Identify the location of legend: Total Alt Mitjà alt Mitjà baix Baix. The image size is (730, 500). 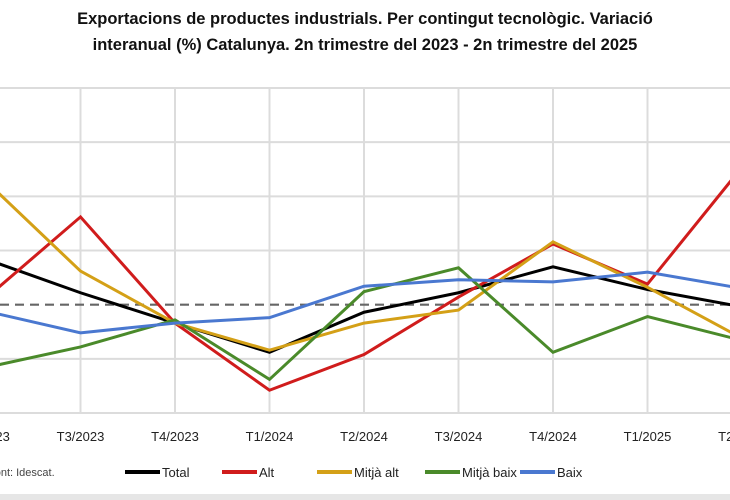
(354, 472).